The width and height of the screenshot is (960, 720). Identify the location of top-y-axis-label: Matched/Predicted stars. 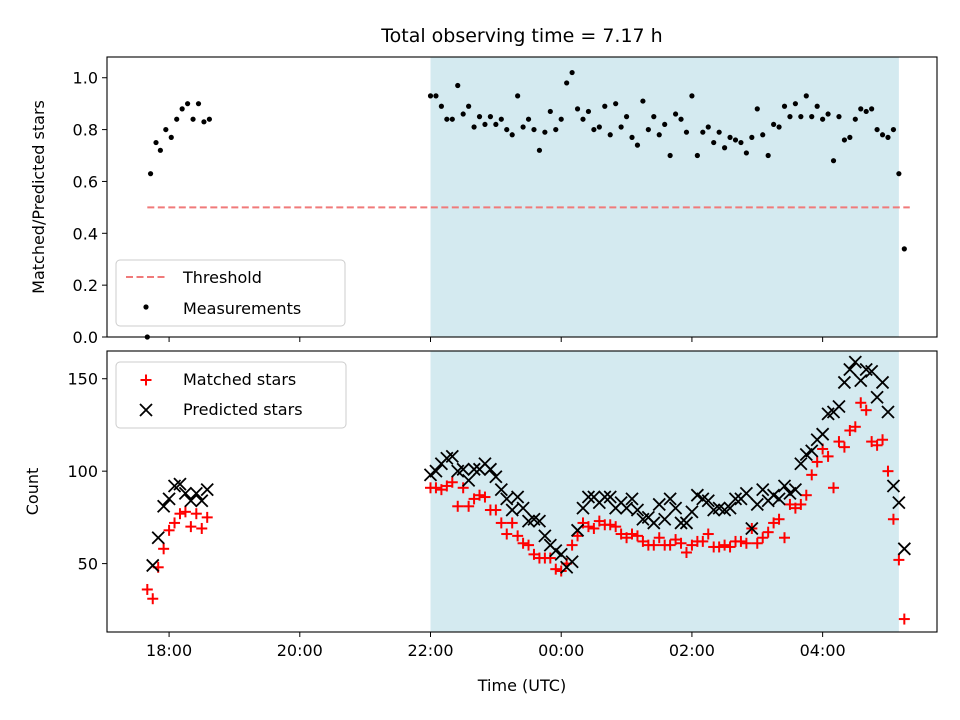
(38, 197).